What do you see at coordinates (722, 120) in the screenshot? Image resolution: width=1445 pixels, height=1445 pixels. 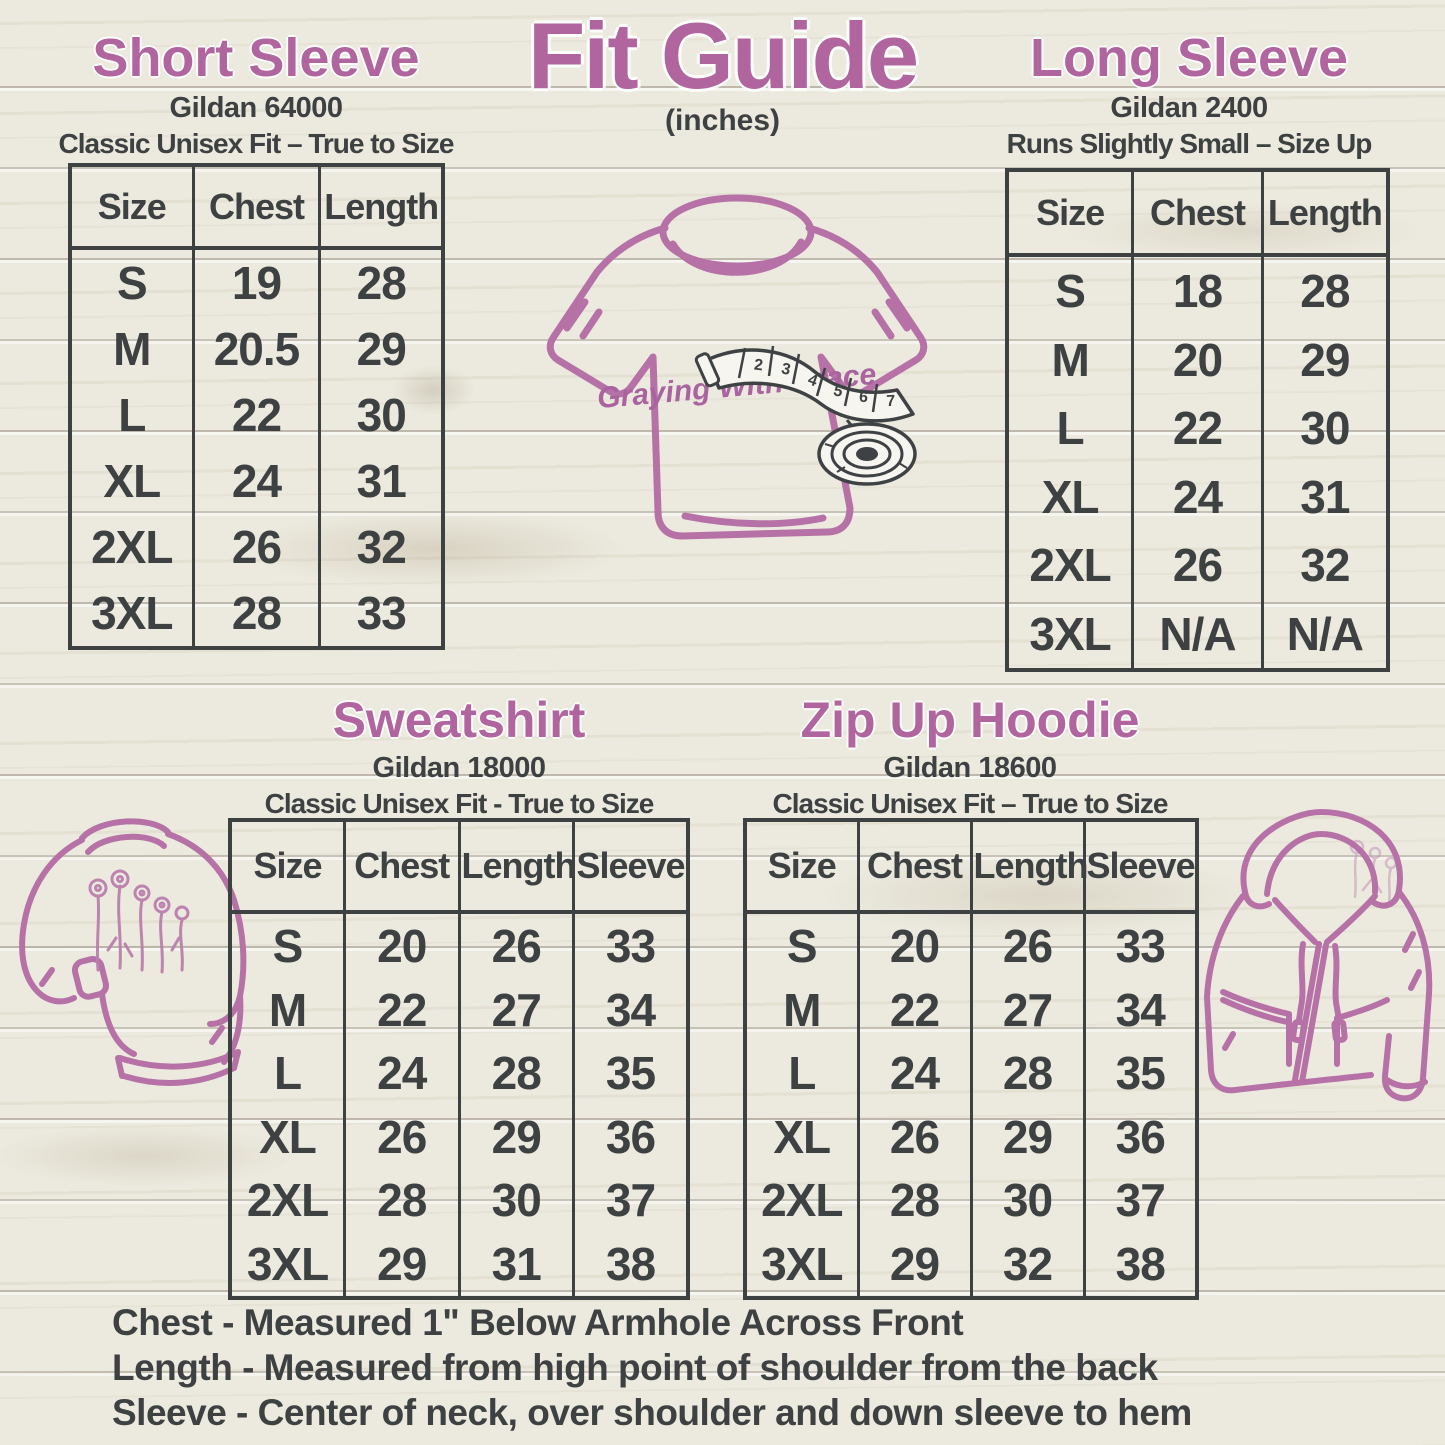 I see `unit-note: (inches)` at bounding box center [722, 120].